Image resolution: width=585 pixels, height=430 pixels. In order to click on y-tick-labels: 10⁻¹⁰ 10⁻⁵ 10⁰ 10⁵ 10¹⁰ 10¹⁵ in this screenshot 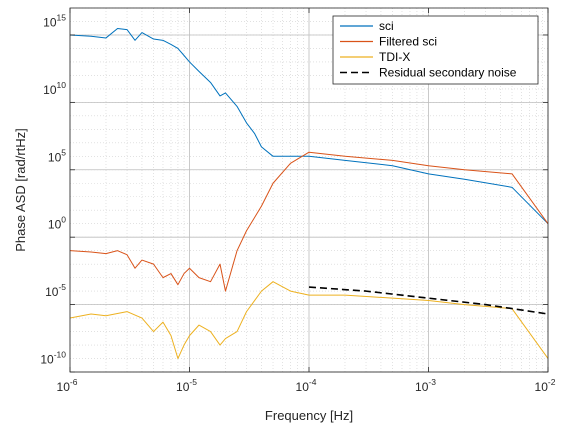, I will do `click(53, 189)`.